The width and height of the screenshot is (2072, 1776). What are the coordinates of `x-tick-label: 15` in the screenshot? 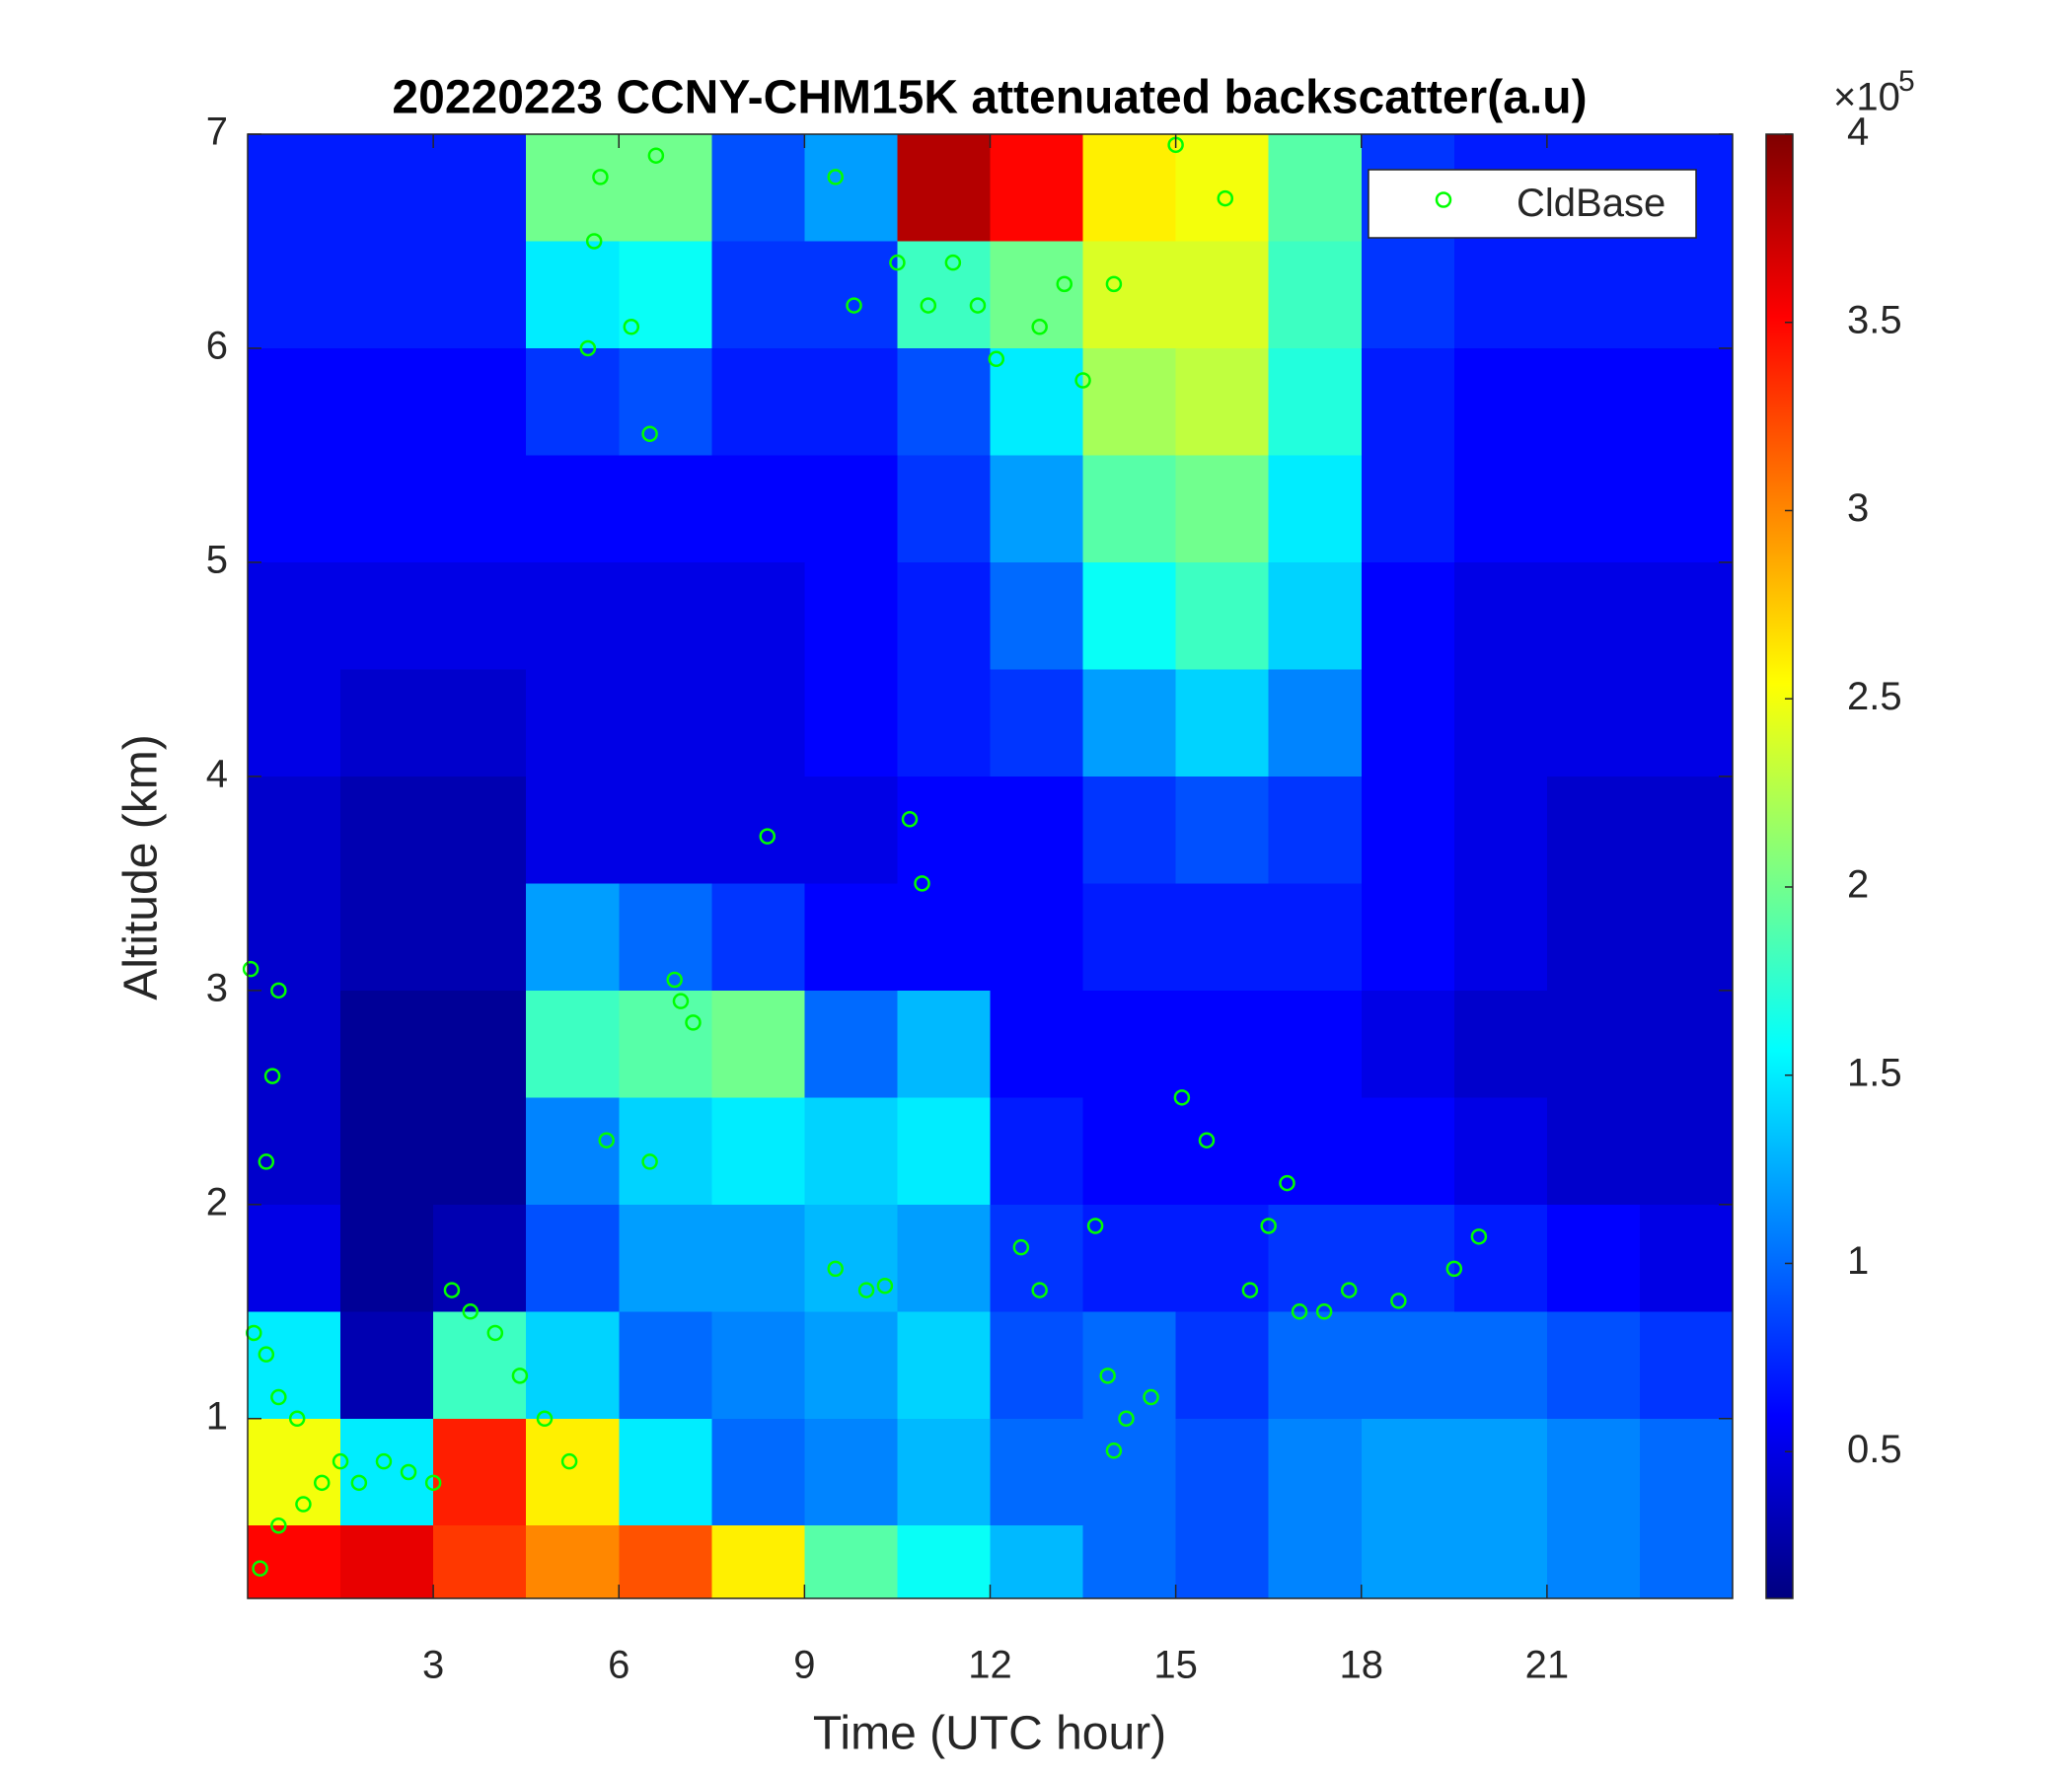 It's located at (1175, 1666).